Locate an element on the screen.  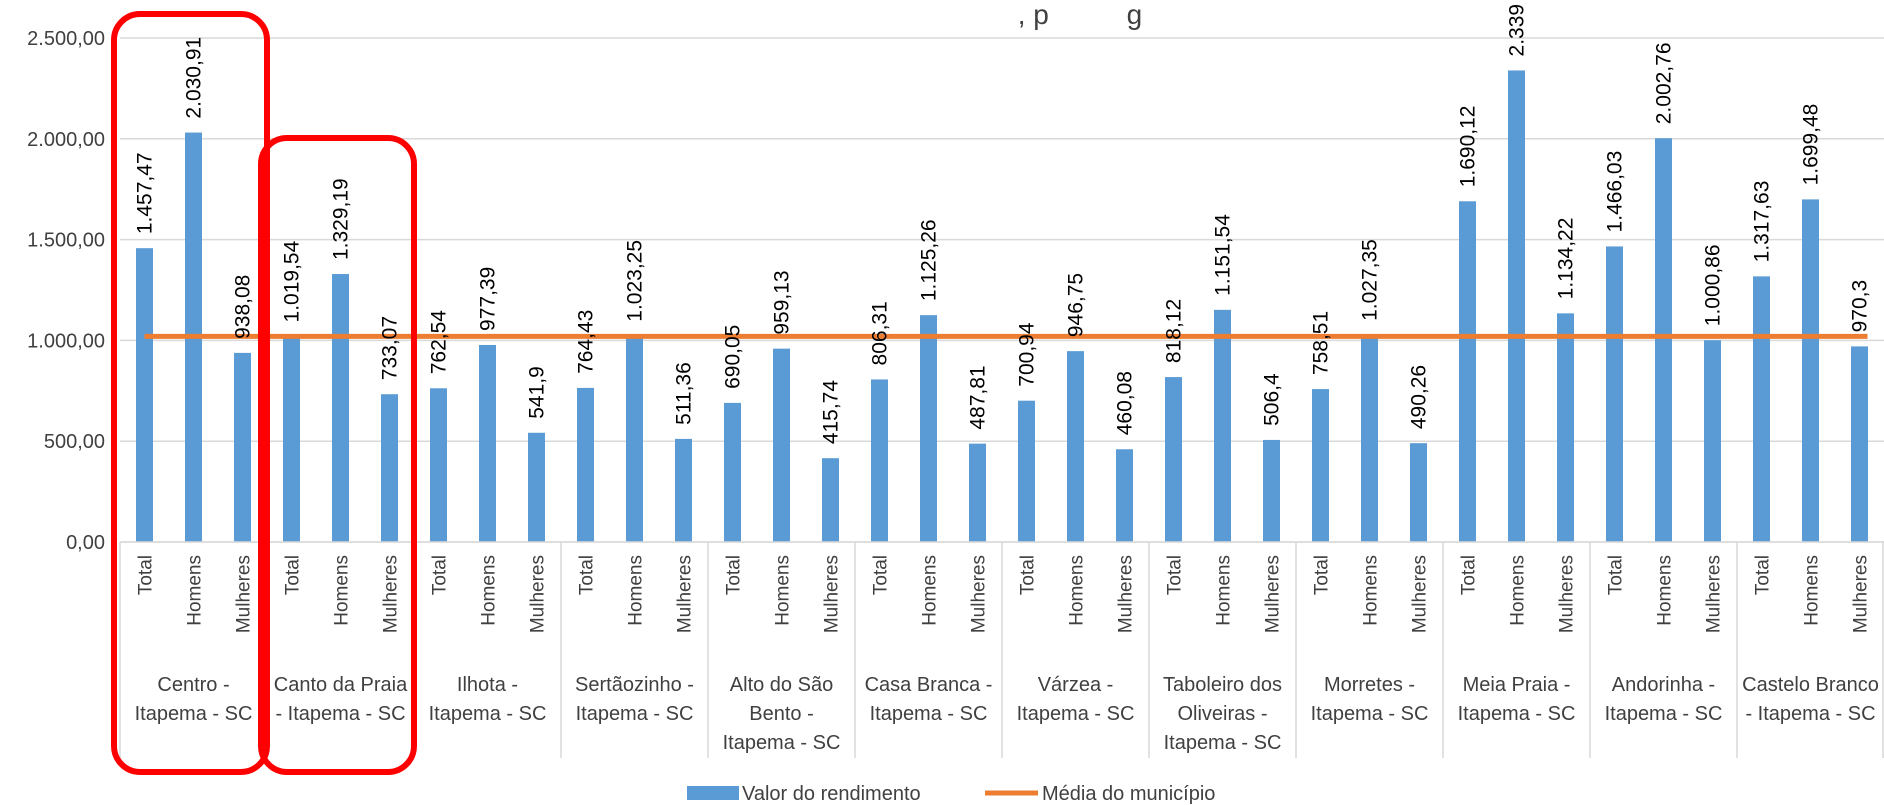
chart-title: , p g is located at coordinates (1080, 15).